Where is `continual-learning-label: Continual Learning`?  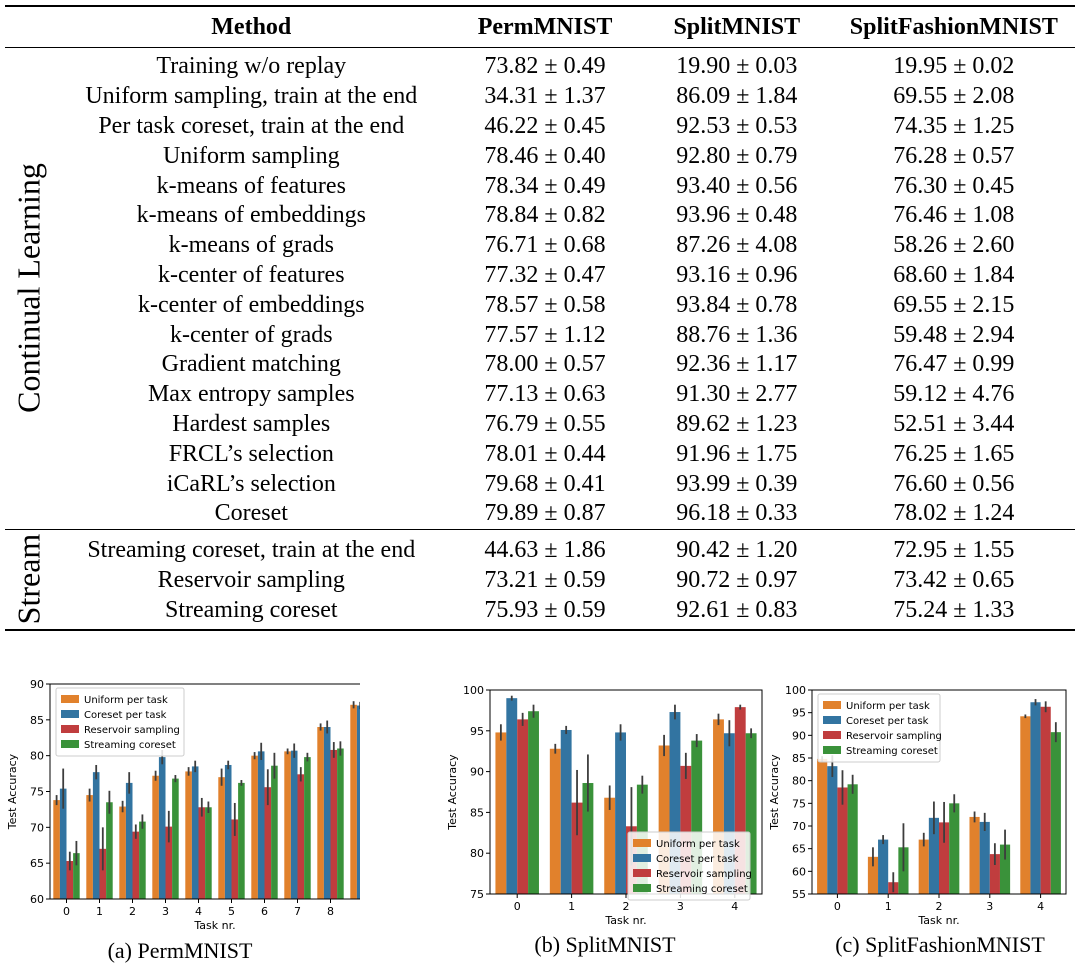 continual-learning-label: Continual Learning is located at coordinates (28, 288).